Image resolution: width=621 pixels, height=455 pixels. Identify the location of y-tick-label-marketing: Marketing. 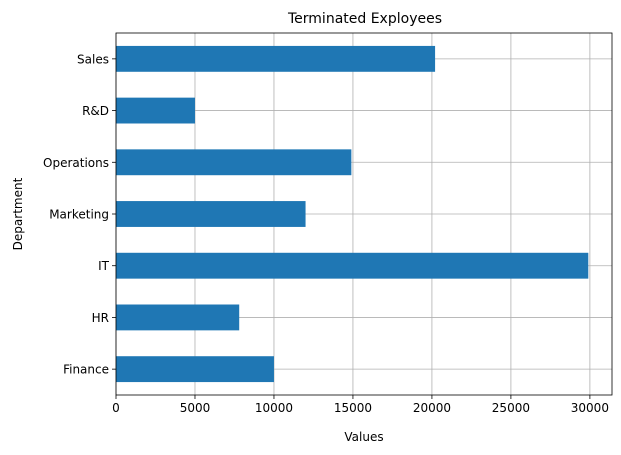
(79, 215).